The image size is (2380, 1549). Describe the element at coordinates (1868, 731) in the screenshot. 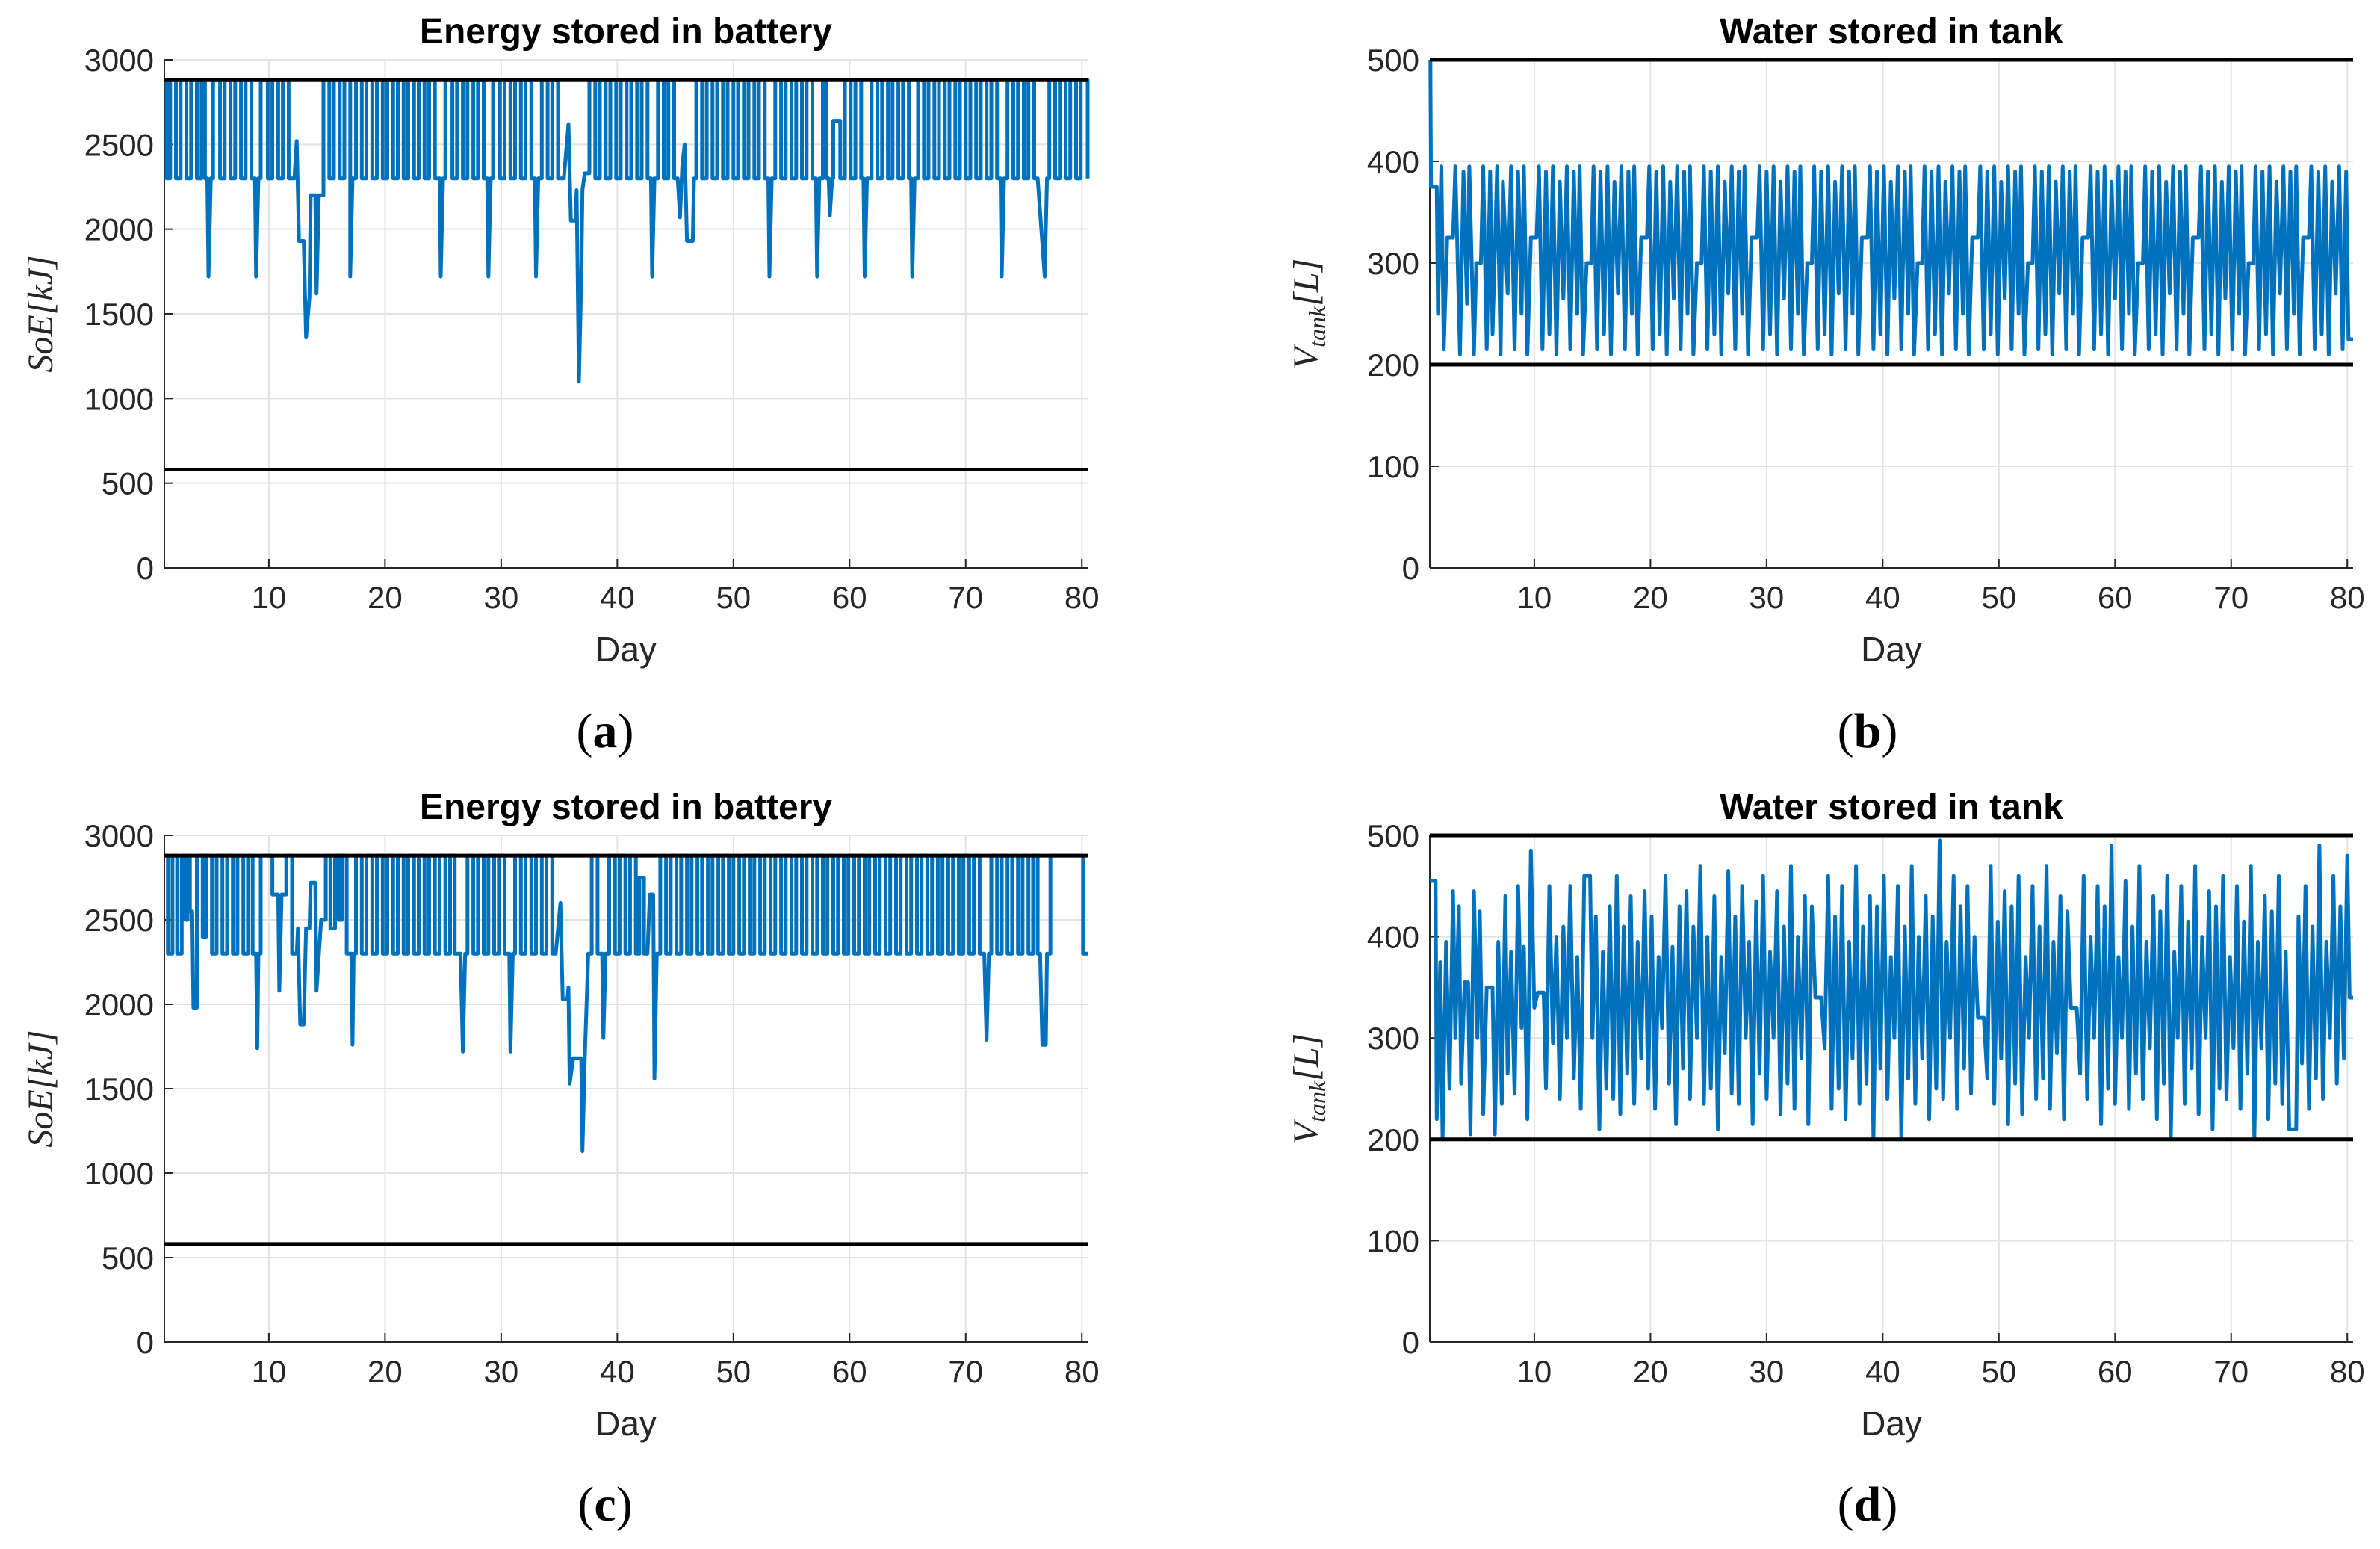

I see `panel-label-b: (b)` at that location.